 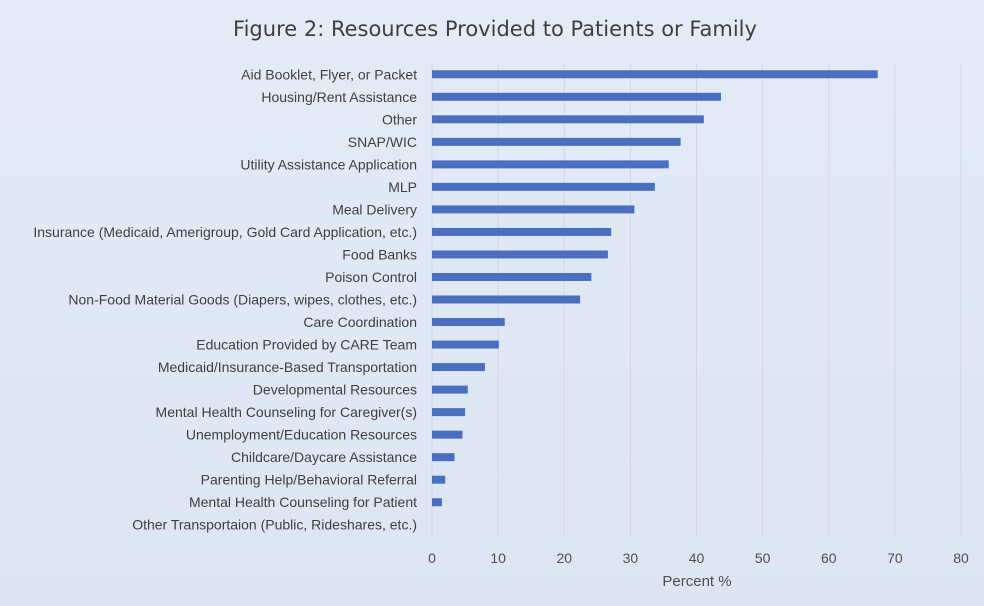 I want to click on category-label: Meal Delivery, so click(x=374, y=209).